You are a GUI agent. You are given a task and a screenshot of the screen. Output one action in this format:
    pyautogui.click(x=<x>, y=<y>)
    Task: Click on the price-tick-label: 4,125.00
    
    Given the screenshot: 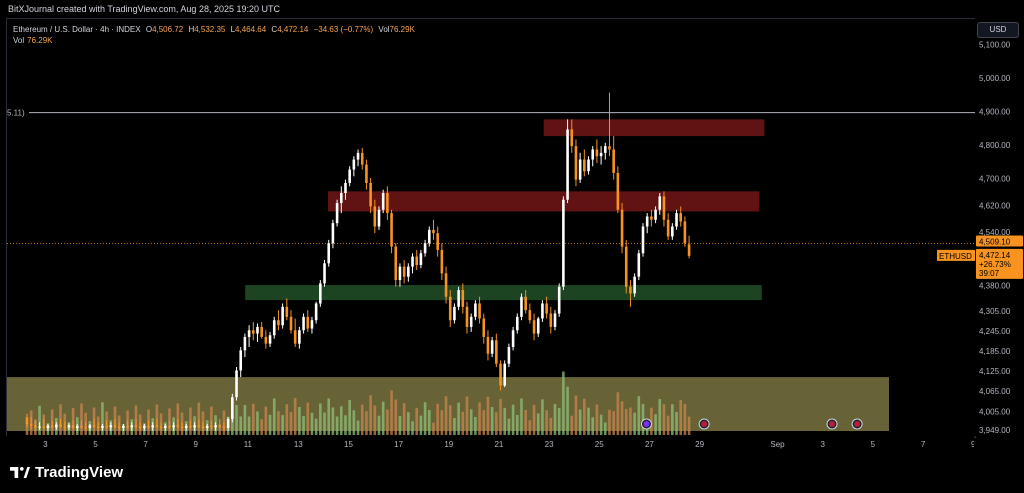 What is the action you would take?
    pyautogui.click(x=995, y=371)
    